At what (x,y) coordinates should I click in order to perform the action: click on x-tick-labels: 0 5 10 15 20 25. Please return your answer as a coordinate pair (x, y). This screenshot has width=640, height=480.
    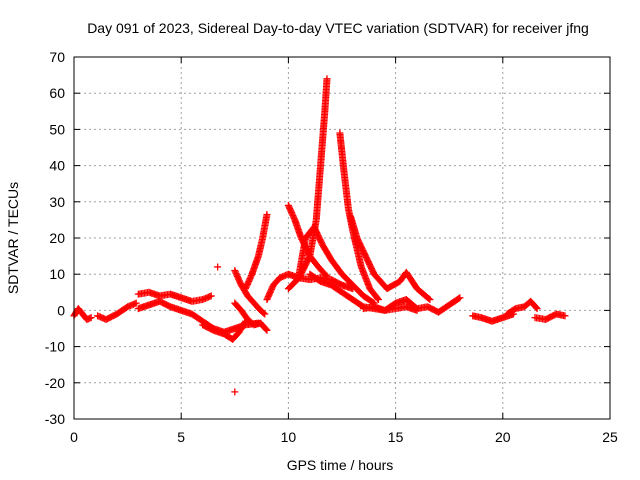
    Looking at the image, I should click on (344, 437).